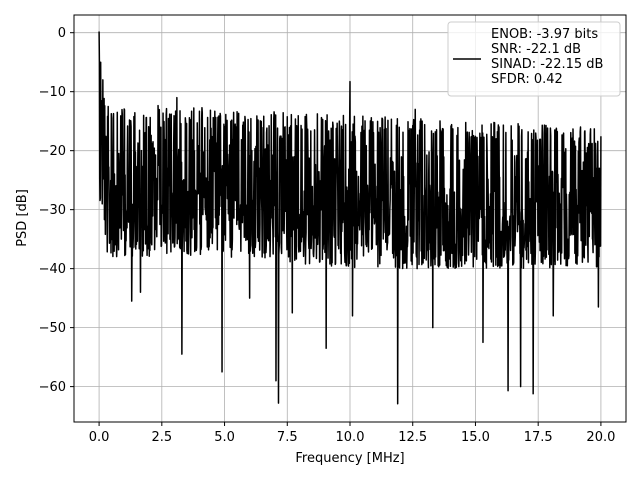 This screenshot has height=480, width=640. What do you see at coordinates (544, 34) in the screenshot?
I see `legend-text-enob: ENOB: -3.97 bits` at bounding box center [544, 34].